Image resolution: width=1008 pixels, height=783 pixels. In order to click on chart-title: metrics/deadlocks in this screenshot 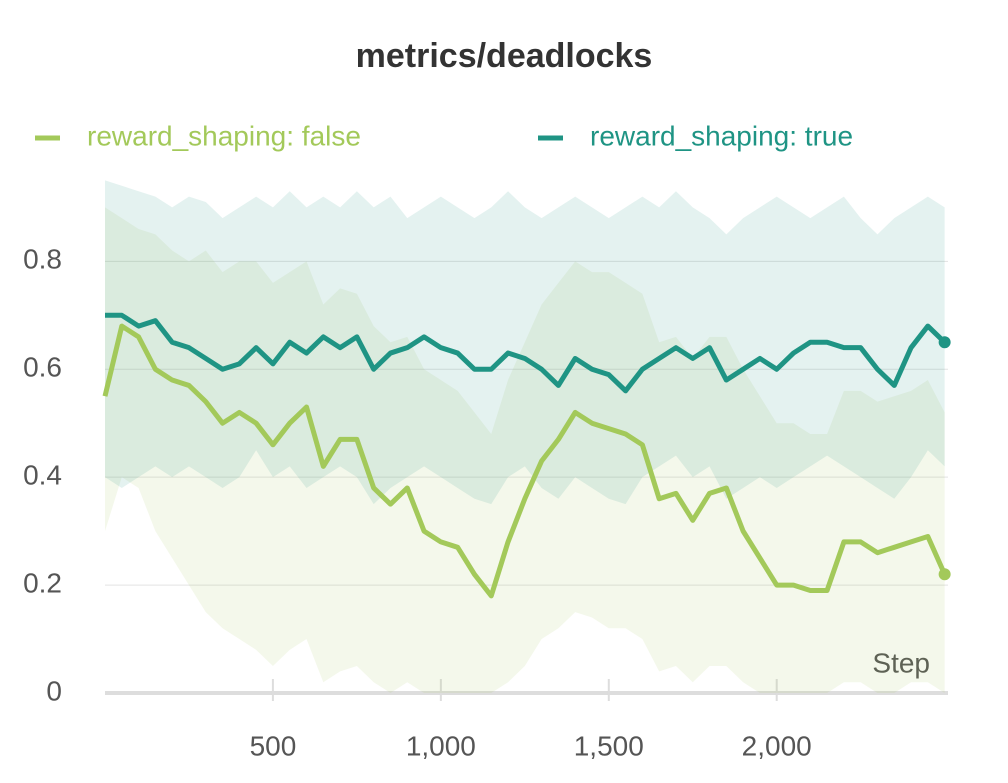, I will do `click(504, 56)`.